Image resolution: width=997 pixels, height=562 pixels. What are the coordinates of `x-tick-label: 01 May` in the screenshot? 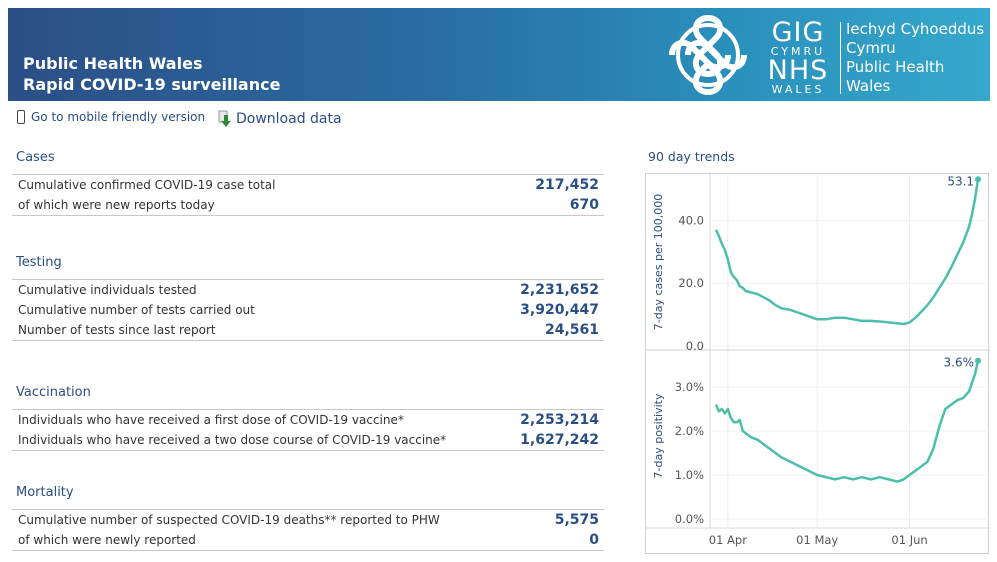 It's located at (817, 540).